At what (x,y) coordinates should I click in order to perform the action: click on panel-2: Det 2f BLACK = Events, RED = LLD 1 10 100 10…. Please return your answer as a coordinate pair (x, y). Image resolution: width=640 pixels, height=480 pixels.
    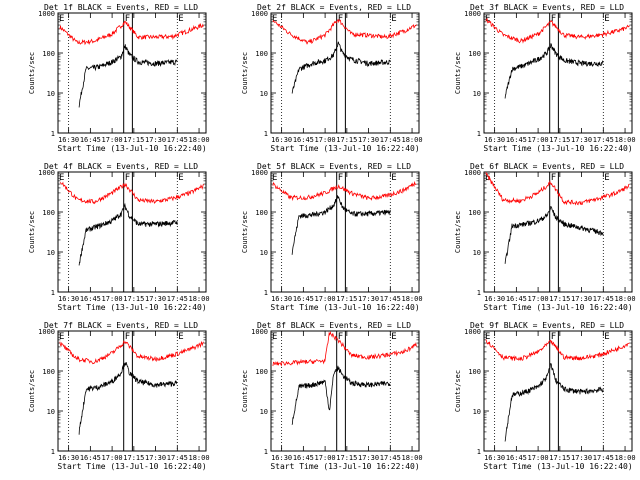
    Looking at the image, I should click on (332, 78).